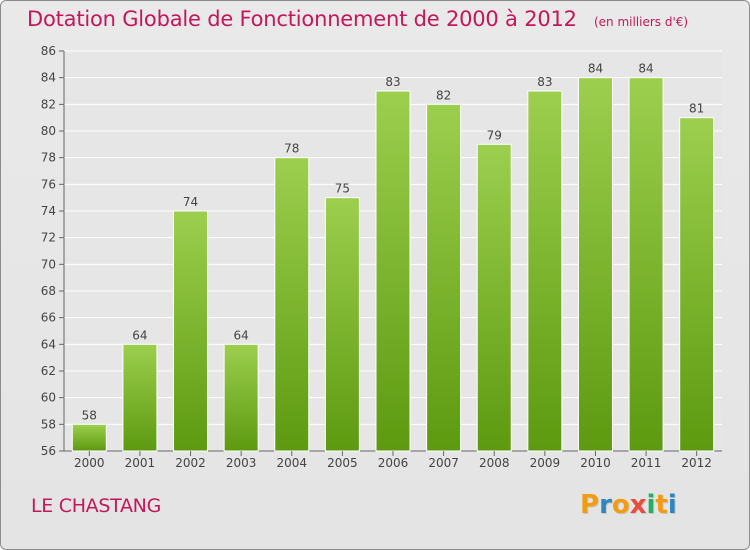  What do you see at coordinates (48, 238) in the screenshot?
I see `y-tick-label: 72` at bounding box center [48, 238].